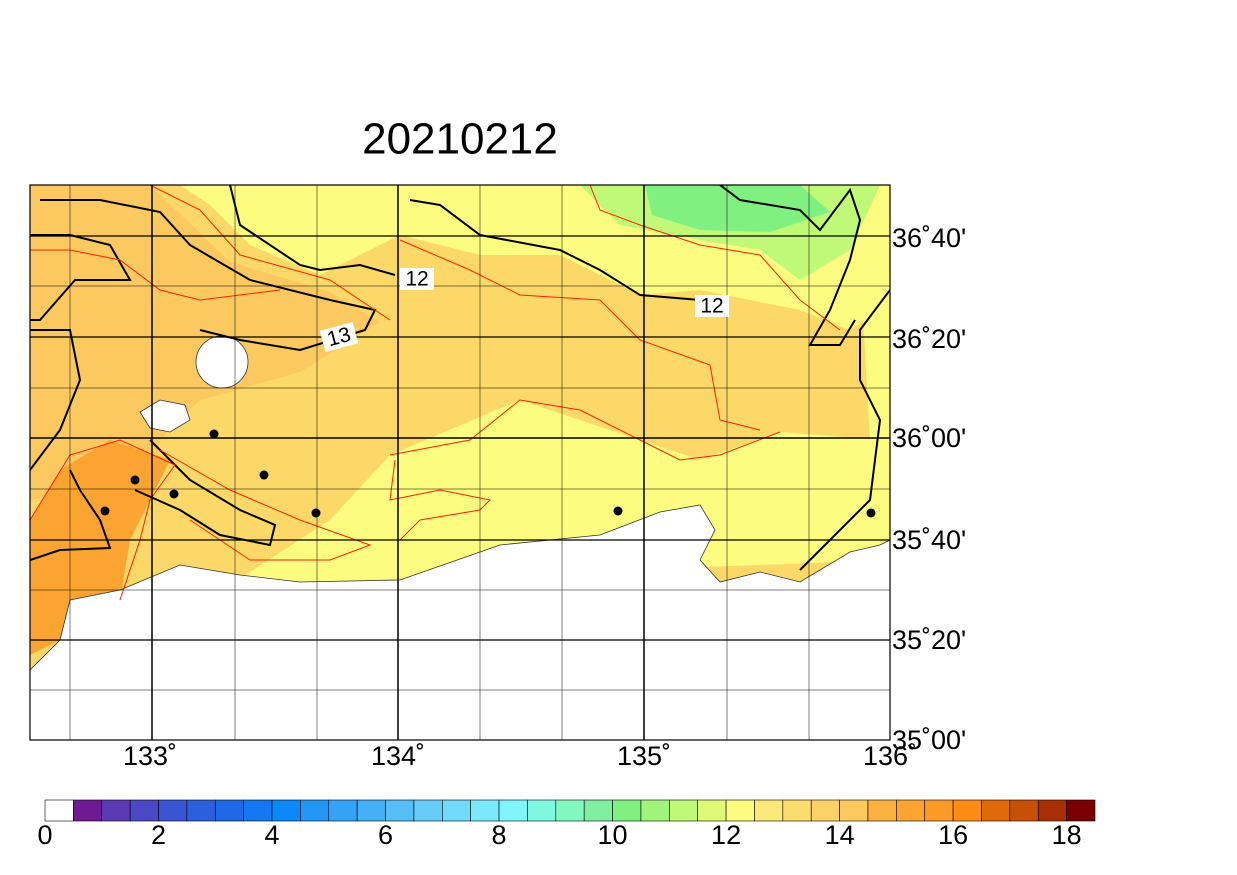  What do you see at coordinates (929, 438) in the screenshot?
I see `lat-label: 36˚00'` at bounding box center [929, 438].